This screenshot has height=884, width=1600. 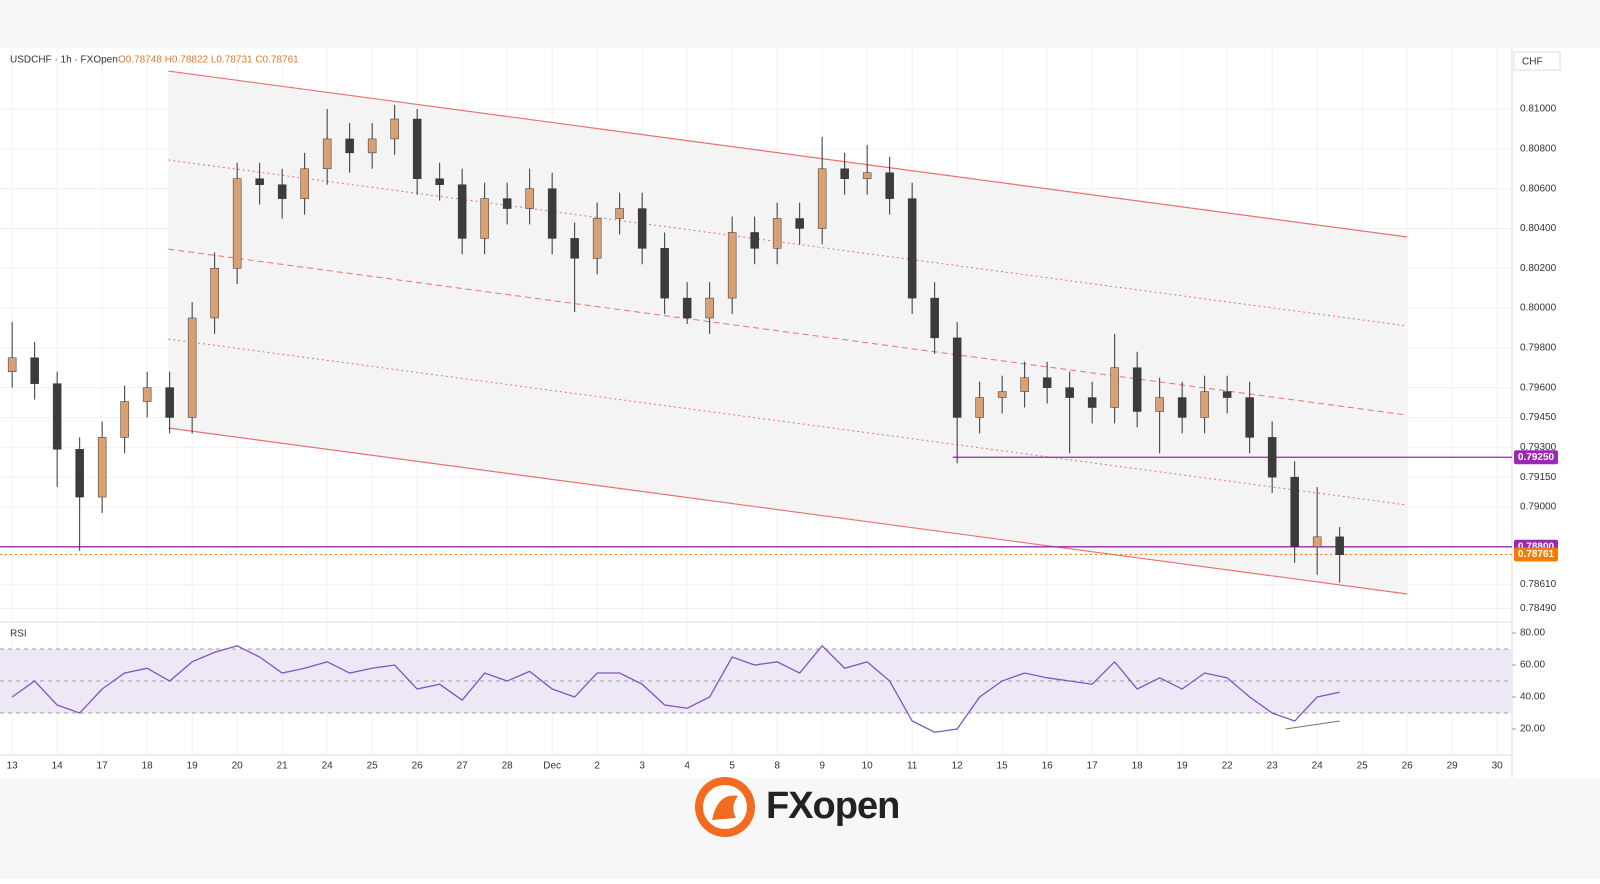 I want to click on ohlc-text: O0.78748 H0.78822 L0.78731 C0.78761, so click(x=208, y=60).